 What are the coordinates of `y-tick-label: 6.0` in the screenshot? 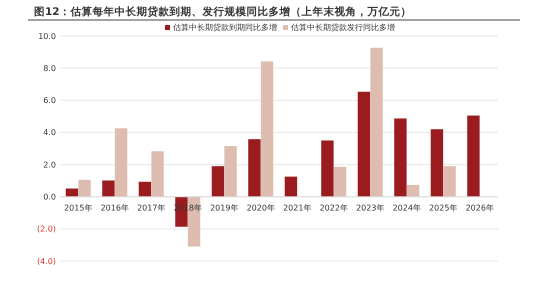 It's located at (49, 101).